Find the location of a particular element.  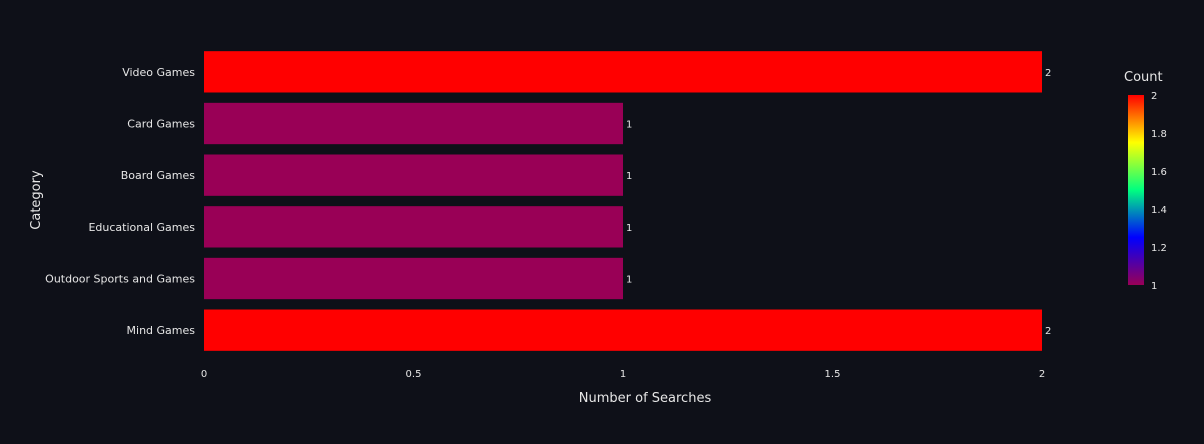

colorbar-tick-label: 2 is located at coordinates (1154, 96).